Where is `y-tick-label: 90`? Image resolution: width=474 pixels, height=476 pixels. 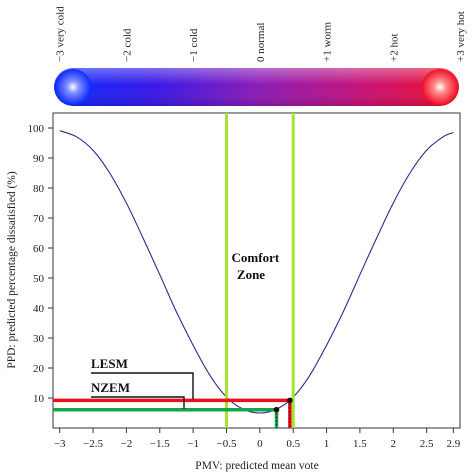
y-tick-label: 90 is located at coordinates (39, 159).